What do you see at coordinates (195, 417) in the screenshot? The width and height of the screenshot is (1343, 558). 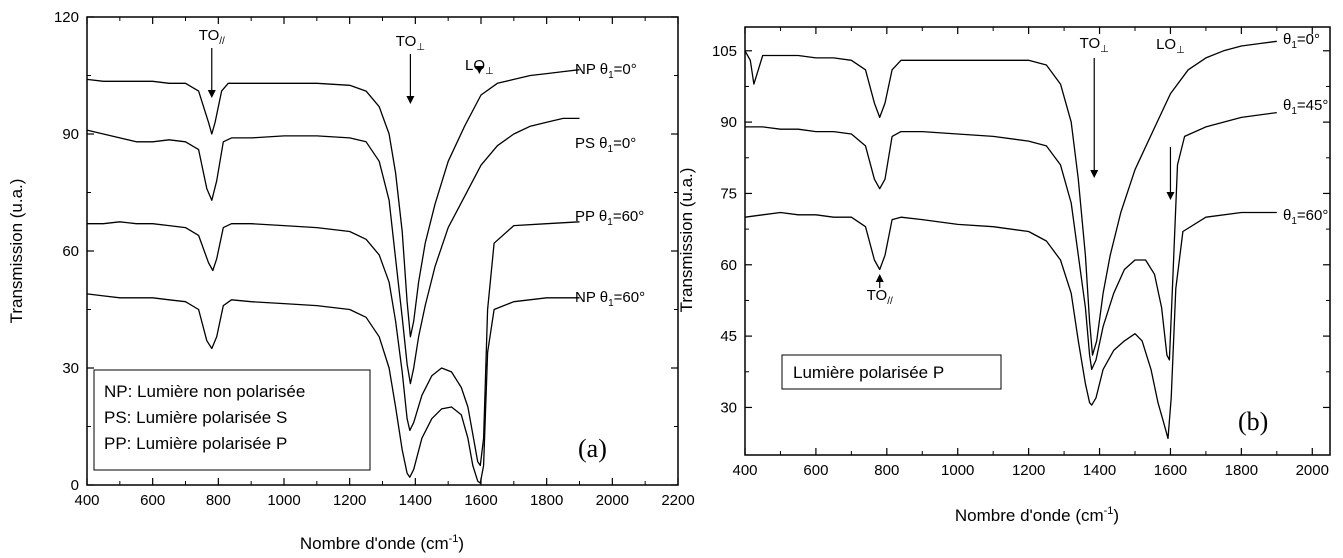 I see `legend-entry: PS: Lumière polarisée S` at bounding box center [195, 417].